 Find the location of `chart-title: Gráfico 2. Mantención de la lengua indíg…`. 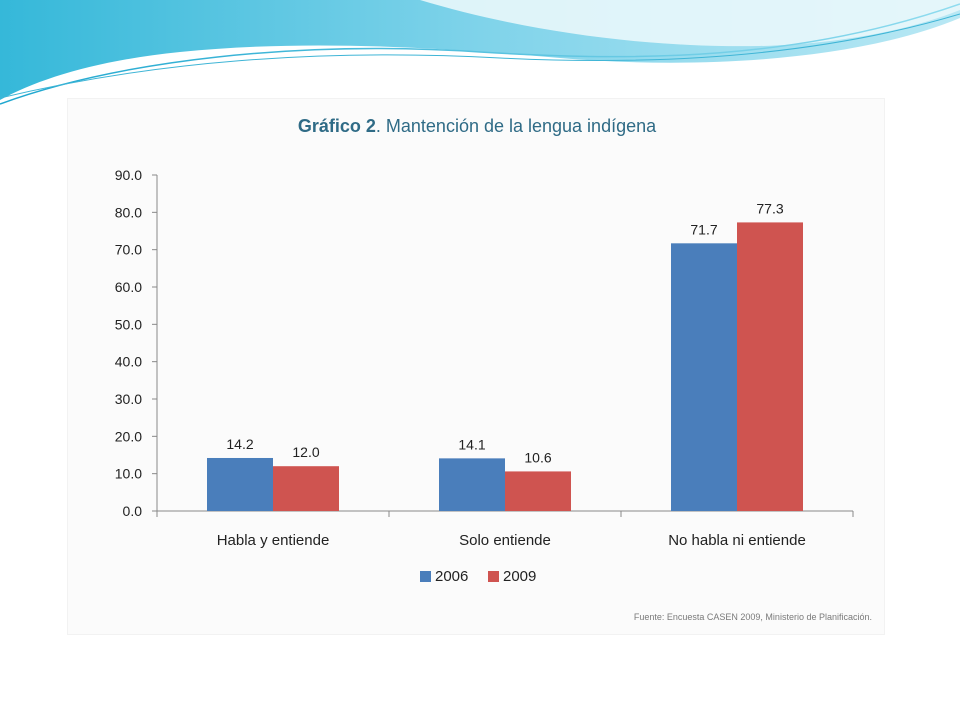

chart-title: Gráfico 2. Mantención de la lengua indíg… is located at coordinates (477, 126).